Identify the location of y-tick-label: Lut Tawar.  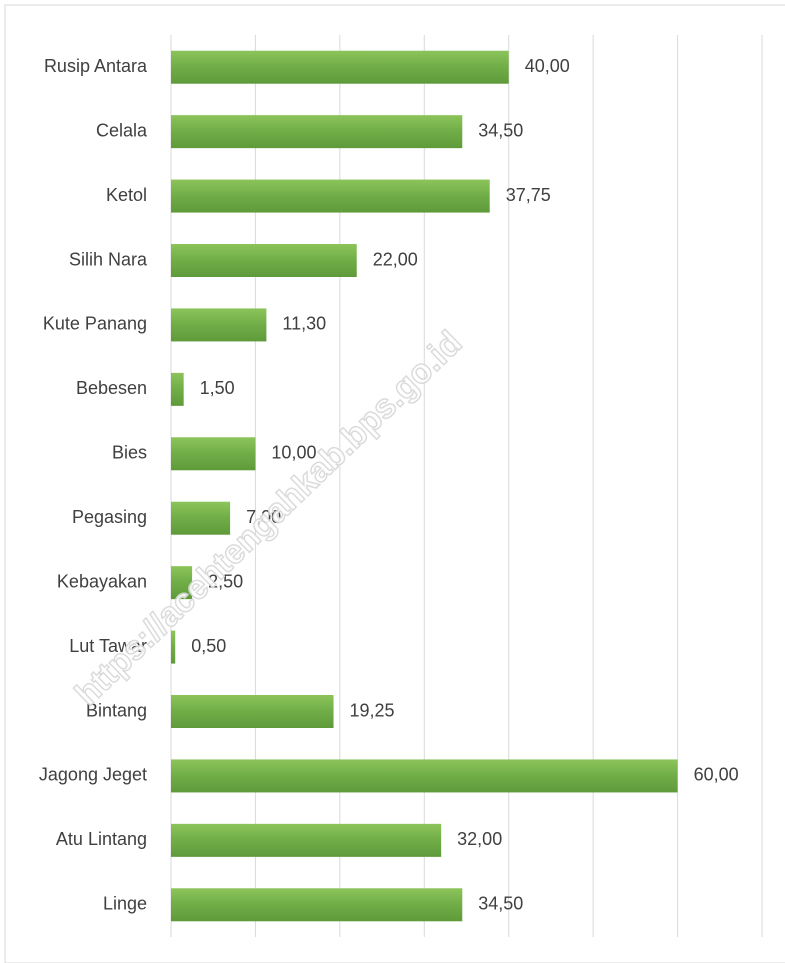
(108, 646).